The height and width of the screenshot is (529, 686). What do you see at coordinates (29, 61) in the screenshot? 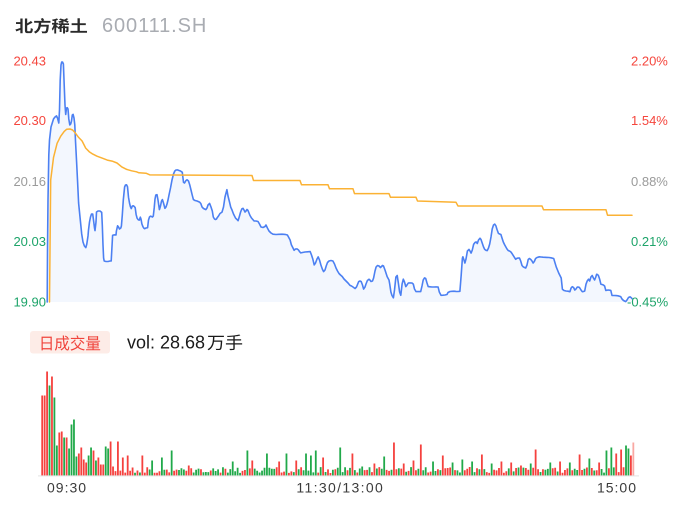
I see `svg-text: 20.43` at bounding box center [29, 61].